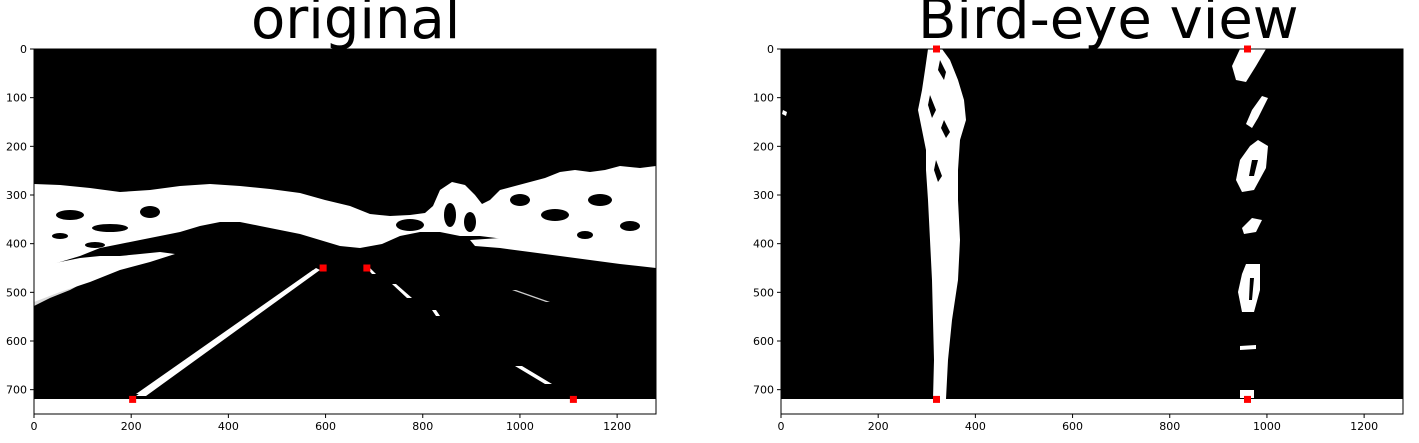 The width and height of the screenshot is (1419, 443). I want to click on lane-gaps, so click(939, 121).